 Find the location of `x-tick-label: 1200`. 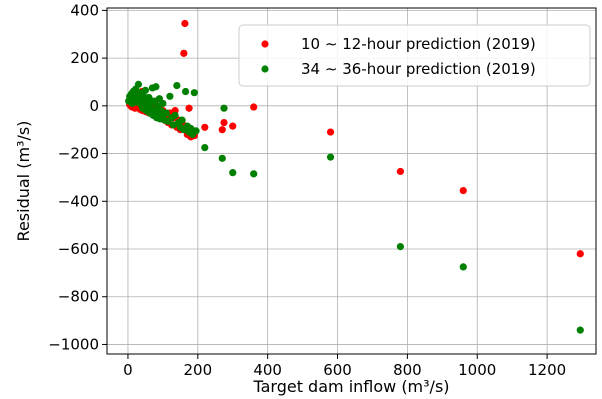

x-tick-label: 1200 is located at coordinates (547, 370).